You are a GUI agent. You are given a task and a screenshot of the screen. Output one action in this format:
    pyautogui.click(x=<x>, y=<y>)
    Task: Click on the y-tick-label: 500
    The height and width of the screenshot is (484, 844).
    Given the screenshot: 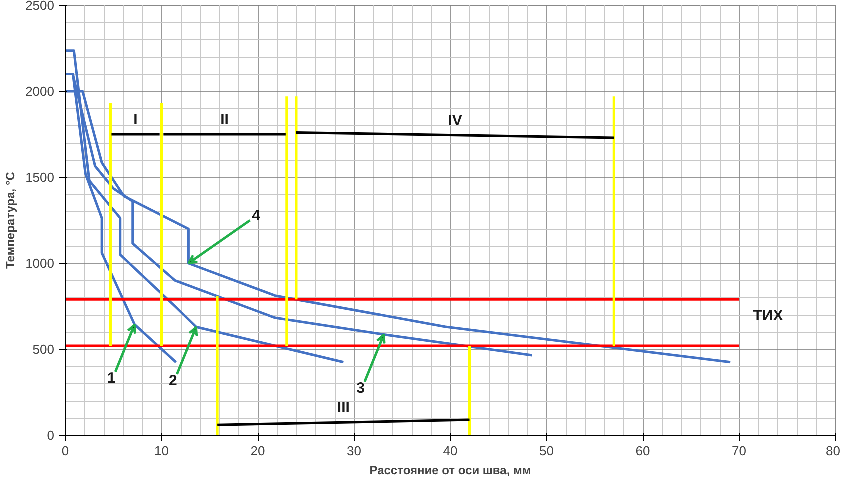 What is the action you would take?
    pyautogui.click(x=43, y=349)
    